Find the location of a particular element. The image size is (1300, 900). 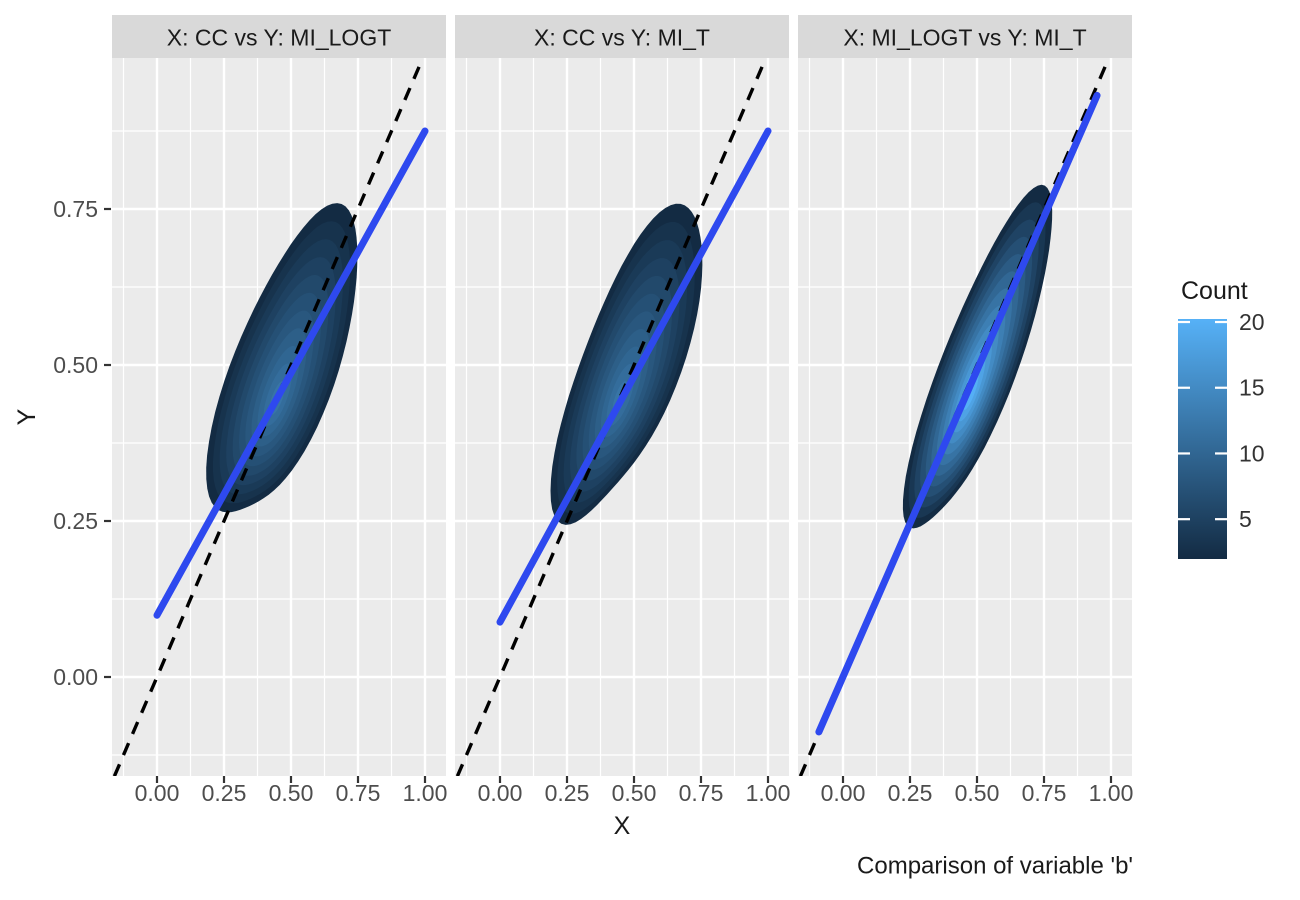

legend-colorbar: Count 20 15 10 5 is located at coordinates (1221, 418).